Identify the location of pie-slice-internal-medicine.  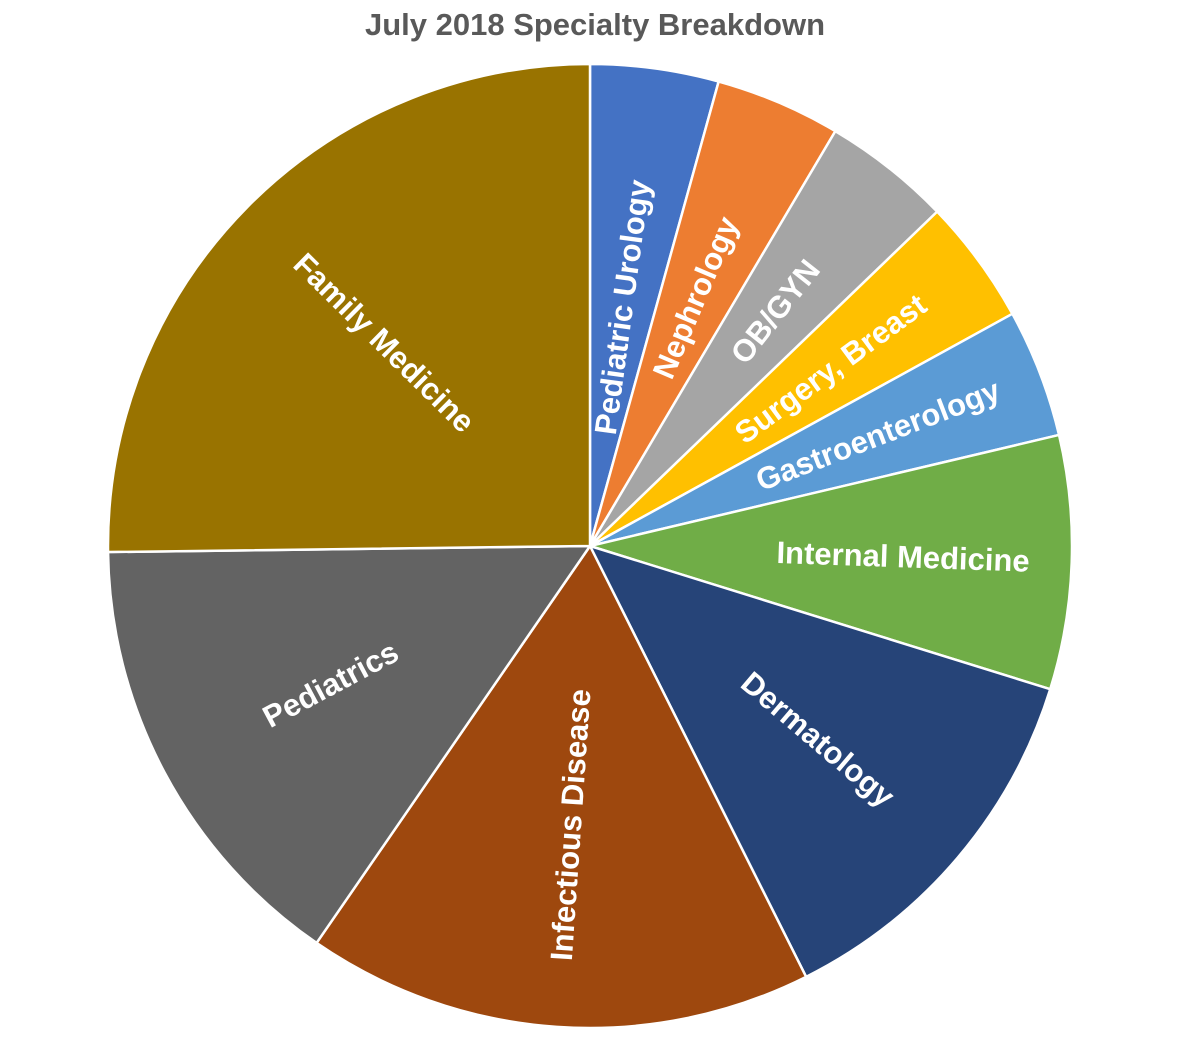
(831, 562).